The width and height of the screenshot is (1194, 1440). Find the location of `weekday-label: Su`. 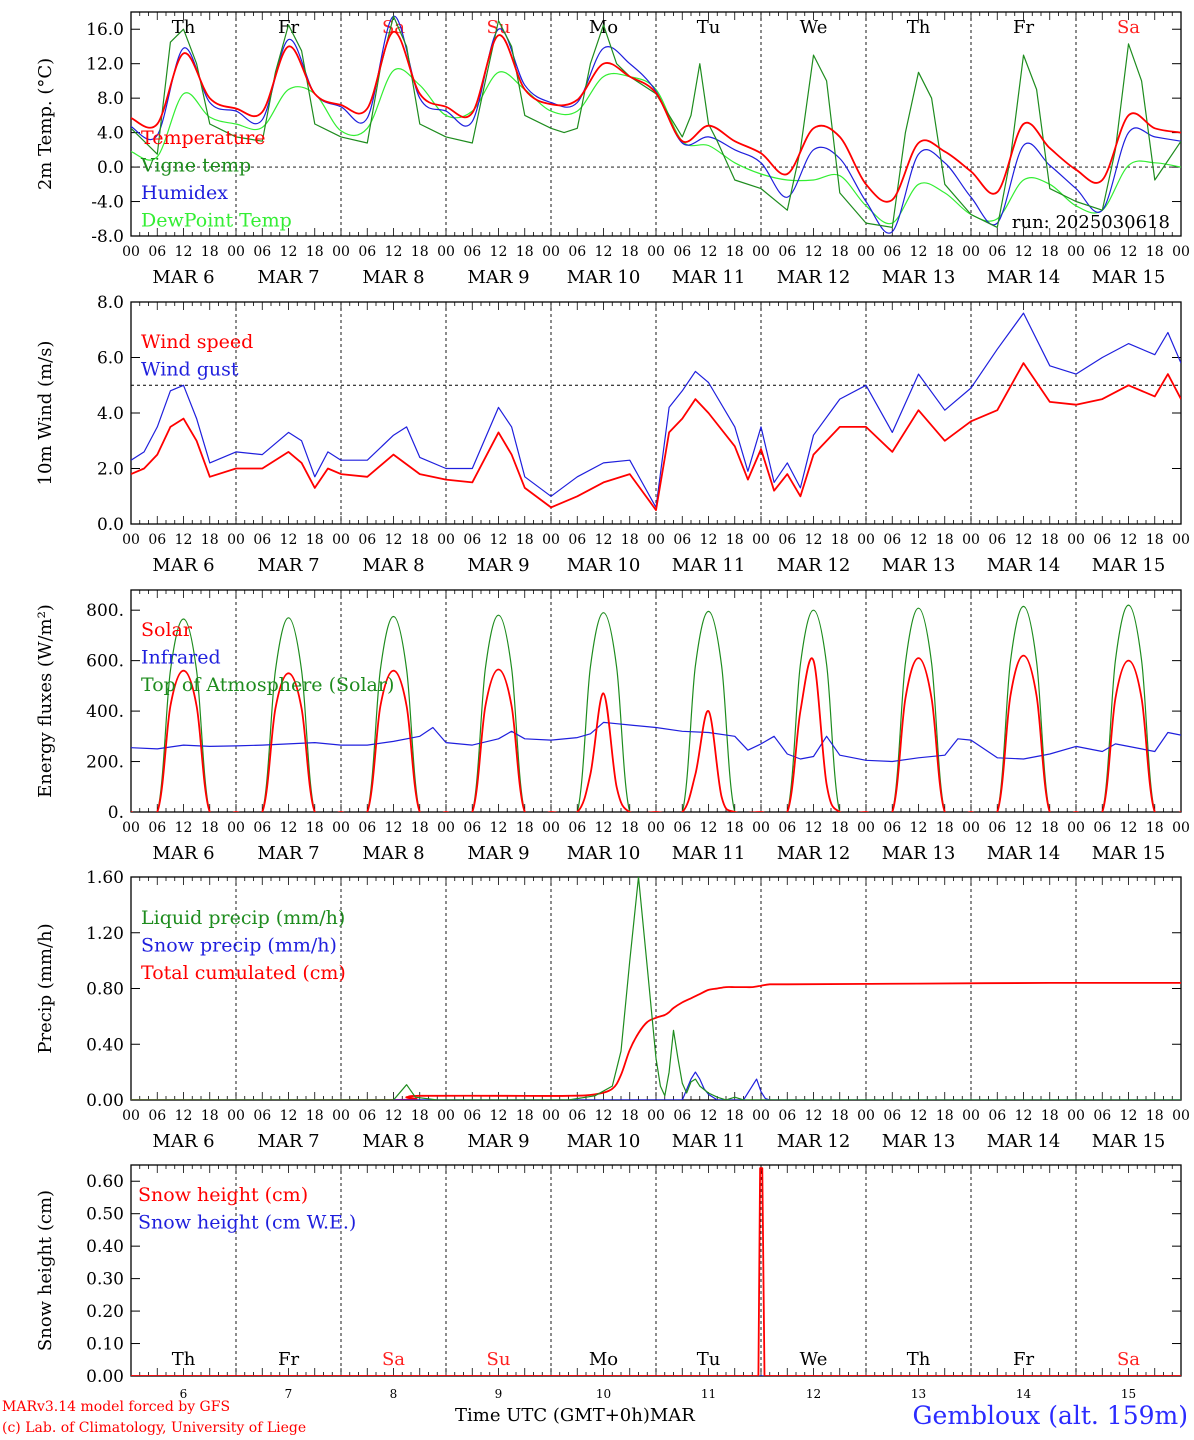

weekday-label: Su is located at coordinates (499, 1359).